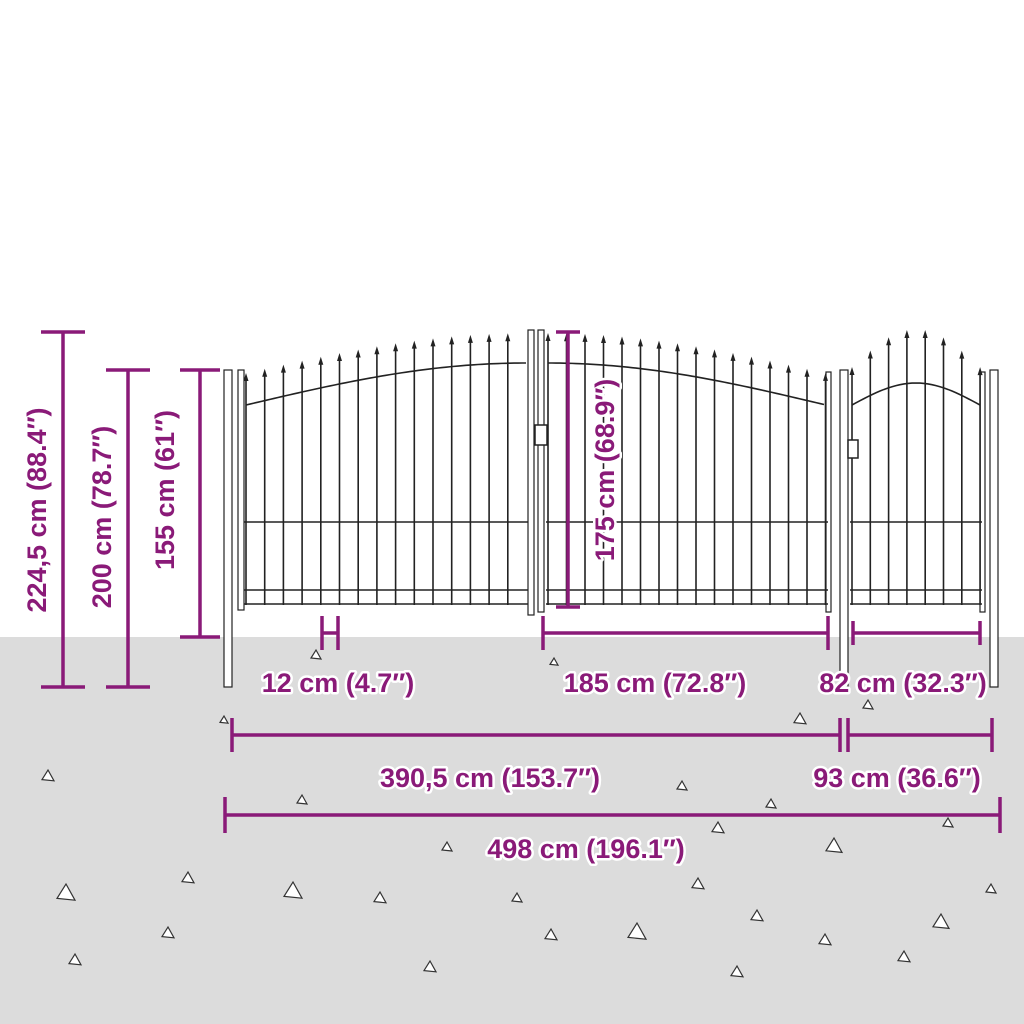 The height and width of the screenshot is (1024, 1024). What do you see at coordinates (37, 509) in the screenshot?
I see `label-total-height: 224,5 cm (88.4″)` at bounding box center [37, 509].